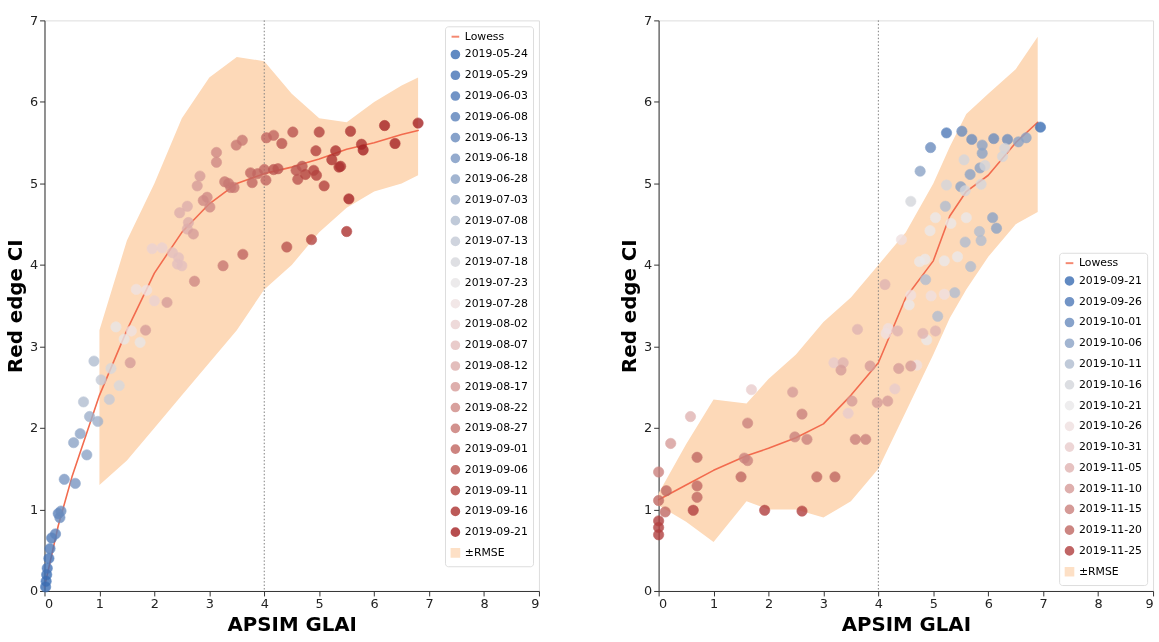  I want to click on legend-label: 2019-09-16, so click(496, 511).